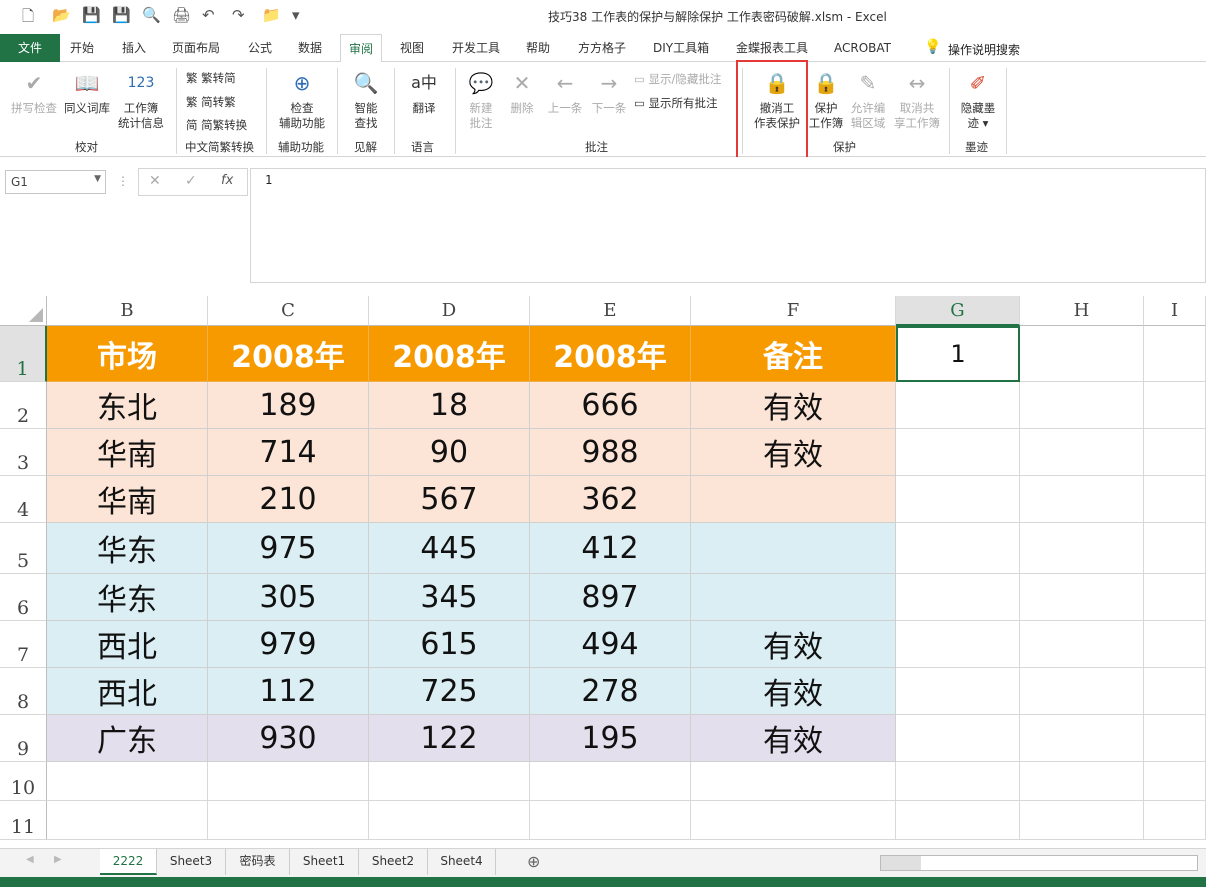 Image resolution: width=1206 pixels, height=887 pixels. What do you see at coordinates (826, 99) in the screenshot?
I see `protect-workbook-button: 🔒 保护 工作簿` at bounding box center [826, 99].